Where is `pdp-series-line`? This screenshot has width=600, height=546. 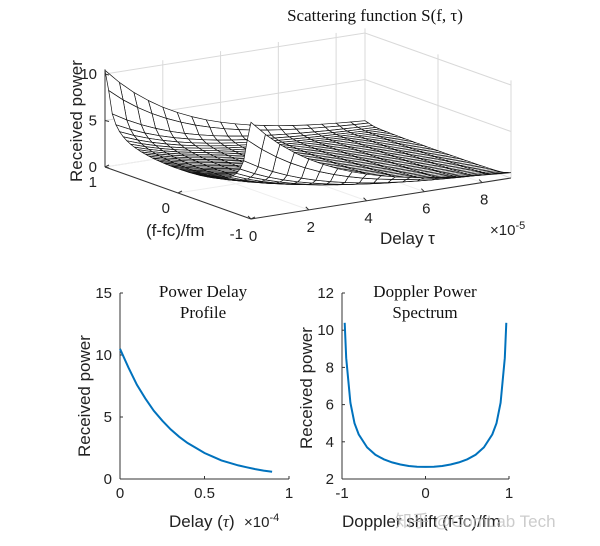 pdp-series-line is located at coordinates (196, 410).